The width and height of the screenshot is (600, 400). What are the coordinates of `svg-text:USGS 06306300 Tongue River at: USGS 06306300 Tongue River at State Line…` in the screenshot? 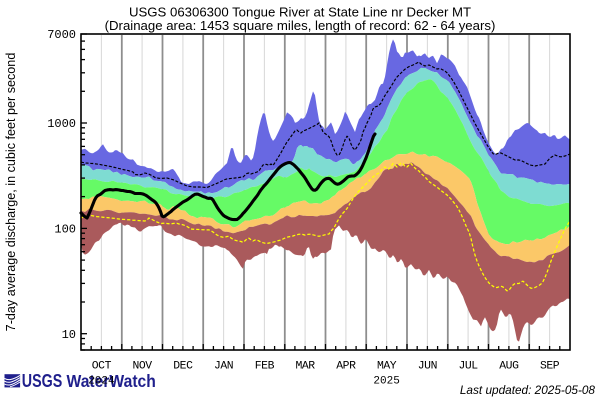 It's located at (300, 12).